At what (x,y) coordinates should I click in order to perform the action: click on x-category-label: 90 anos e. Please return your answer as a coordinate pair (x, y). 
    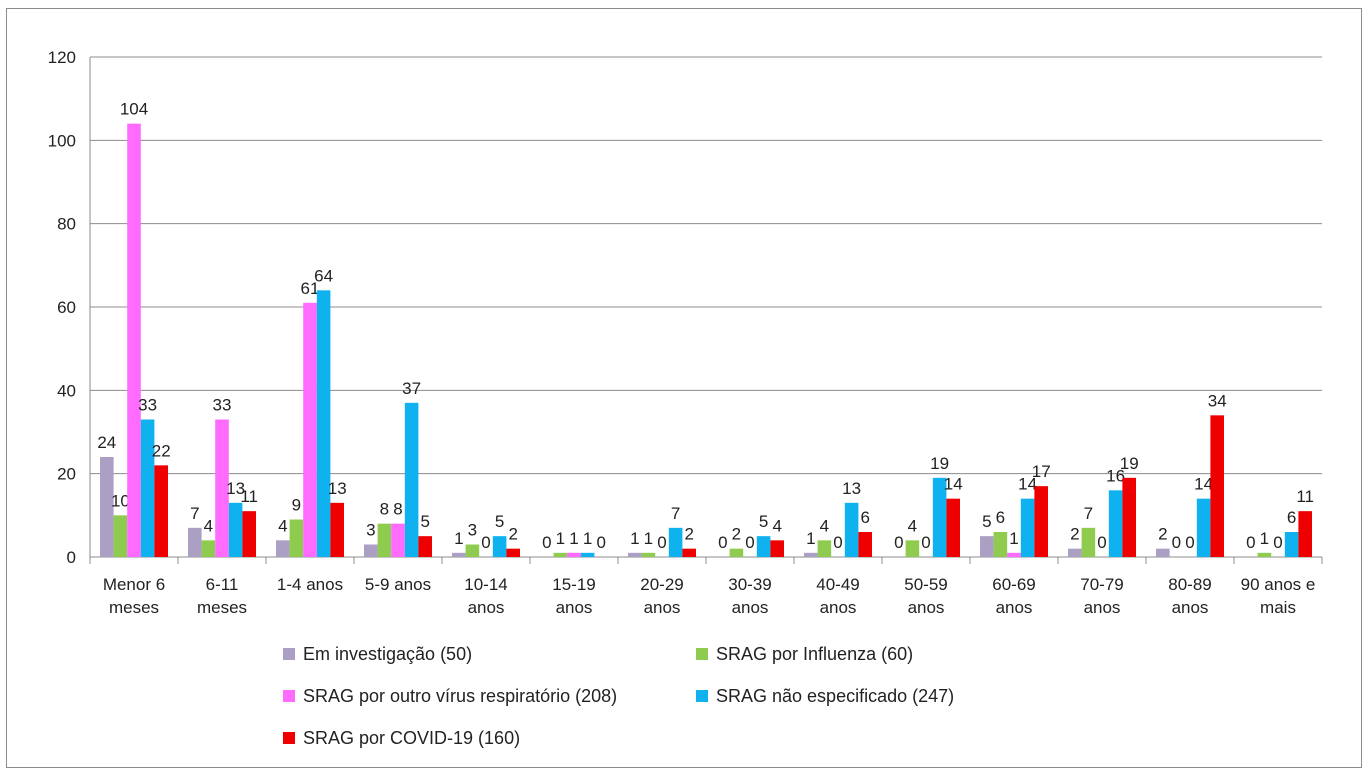
    Looking at the image, I should click on (1278, 584).